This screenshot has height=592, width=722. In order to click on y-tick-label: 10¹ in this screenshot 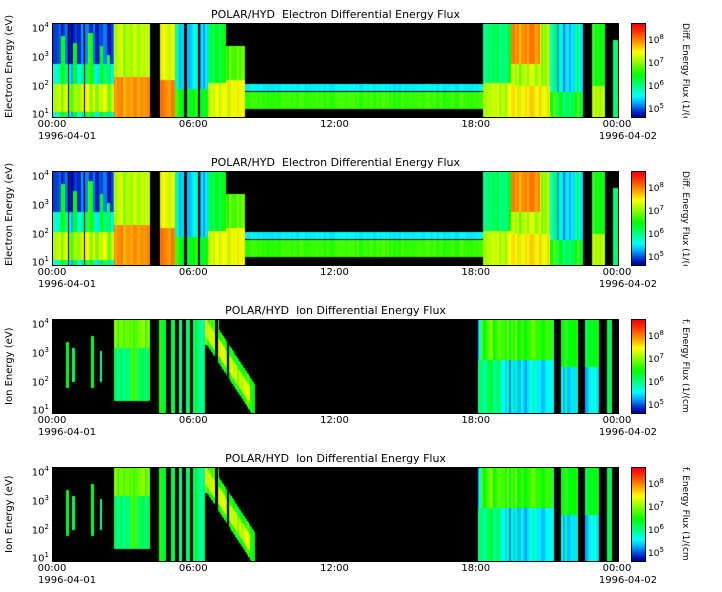, I will do `click(40, 557)`.